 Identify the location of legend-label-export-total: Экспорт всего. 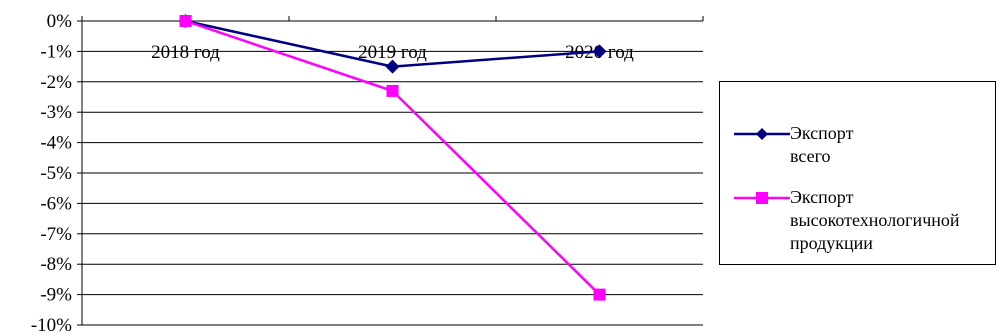
(822, 144).